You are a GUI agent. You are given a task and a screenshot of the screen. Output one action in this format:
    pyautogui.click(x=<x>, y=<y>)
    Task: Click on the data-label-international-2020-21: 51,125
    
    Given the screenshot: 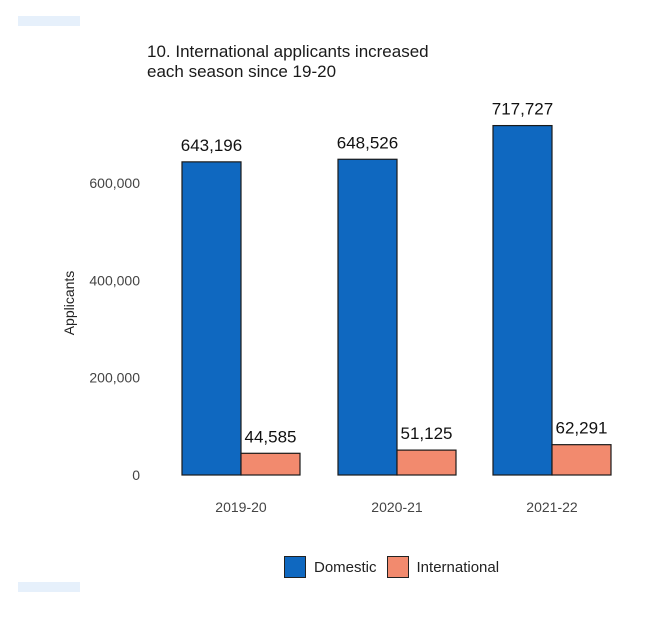 What is the action you would take?
    pyautogui.click(x=427, y=433)
    